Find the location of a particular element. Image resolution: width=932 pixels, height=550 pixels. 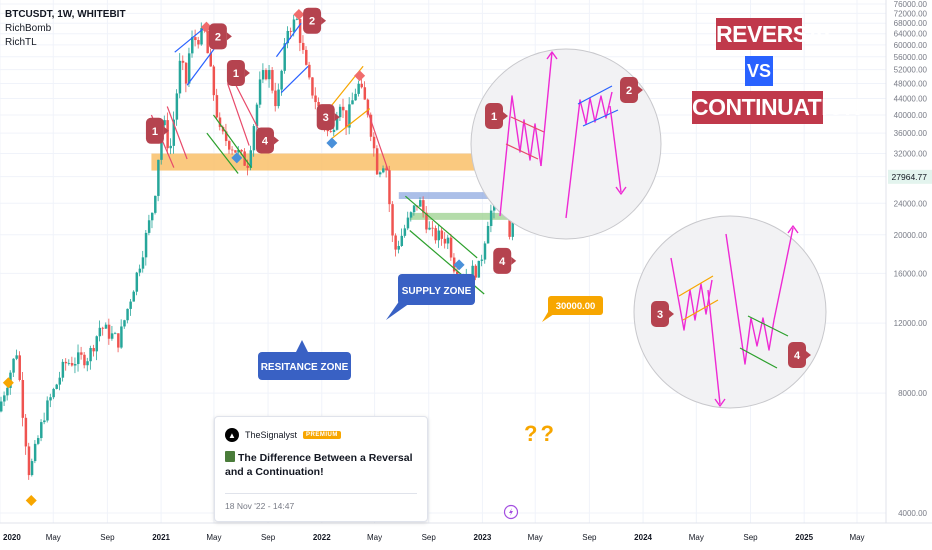

marker-badge-1-pointer is located at coordinates (229, 36).